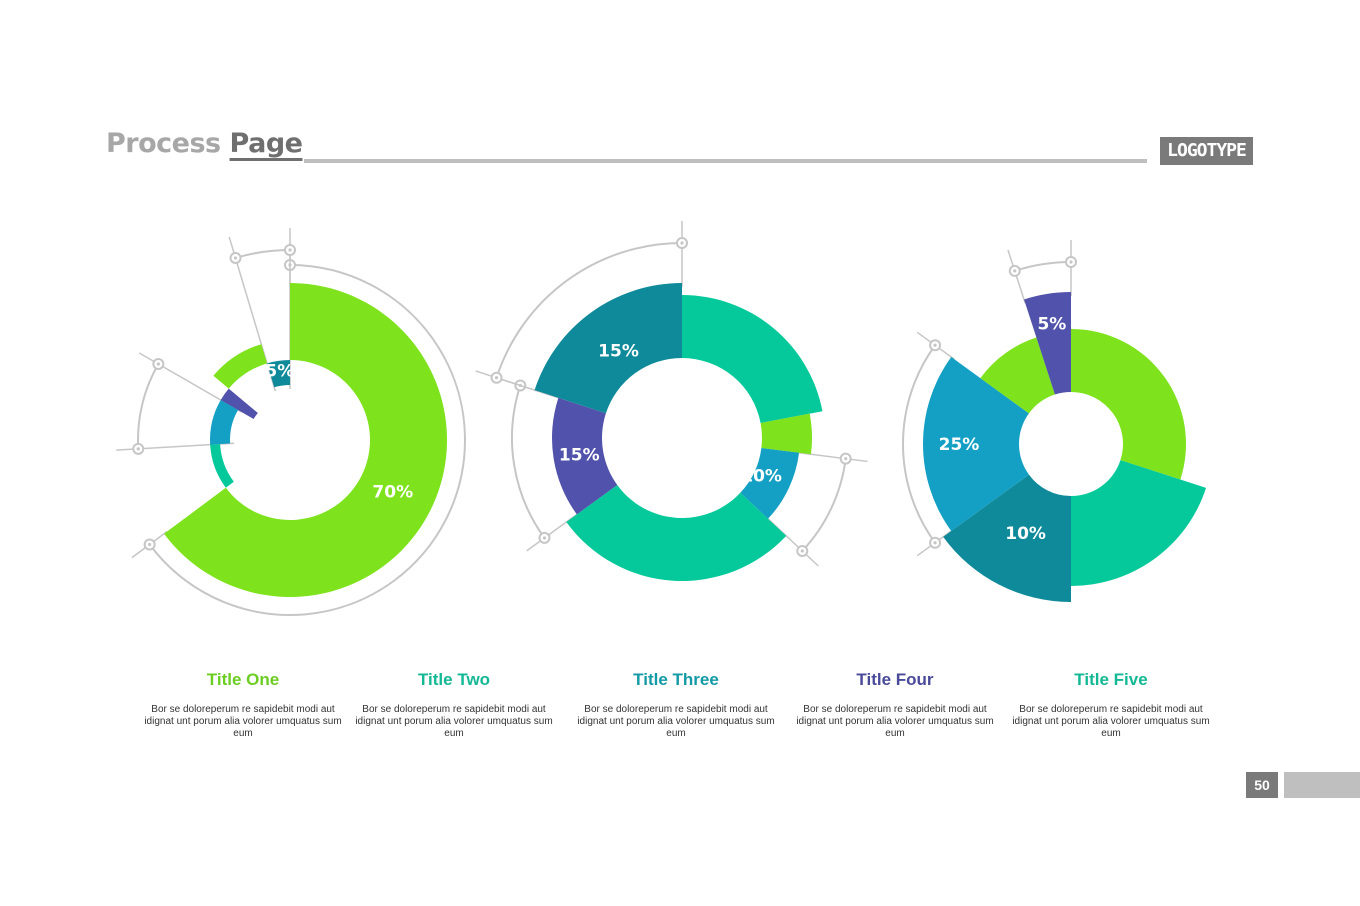 This screenshot has height=906, width=1360. Describe the element at coordinates (266, 143) in the screenshot. I see `page-title-part2: Page` at that location.